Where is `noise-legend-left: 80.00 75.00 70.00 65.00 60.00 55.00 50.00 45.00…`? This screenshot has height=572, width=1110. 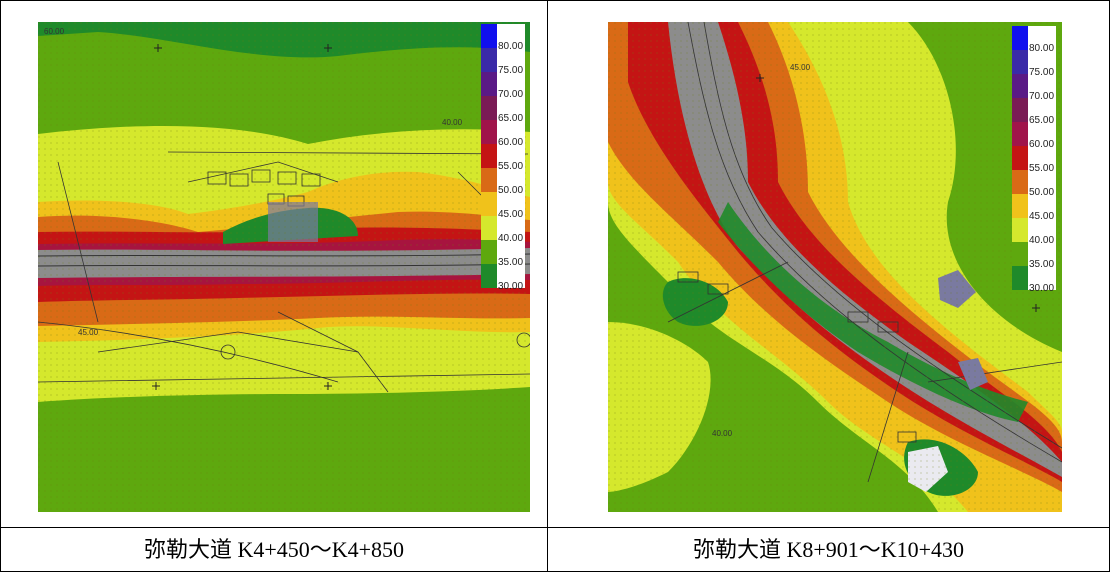
noise-legend-left: 80.00 75.00 70.00 65.00 60.00 55.00 50.00 45.00… is located at coordinates (503, 158).